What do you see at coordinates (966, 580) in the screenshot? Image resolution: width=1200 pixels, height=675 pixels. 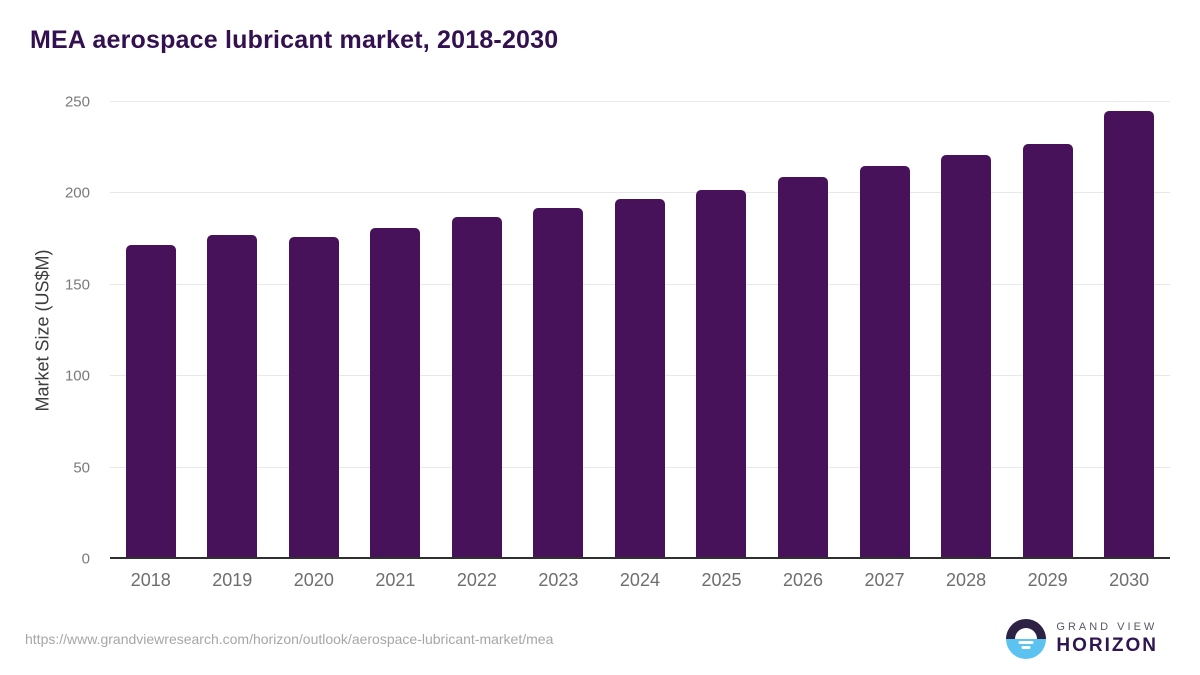 I see `x-tick-label-2028: 2028` at bounding box center [966, 580].